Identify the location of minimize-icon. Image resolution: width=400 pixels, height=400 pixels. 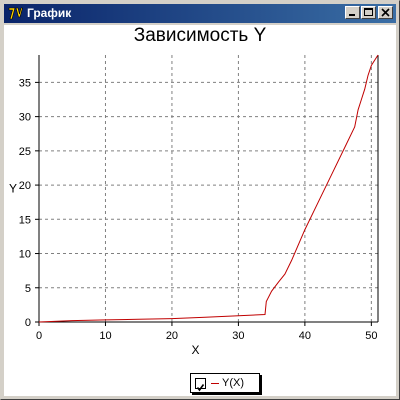
(352, 15).